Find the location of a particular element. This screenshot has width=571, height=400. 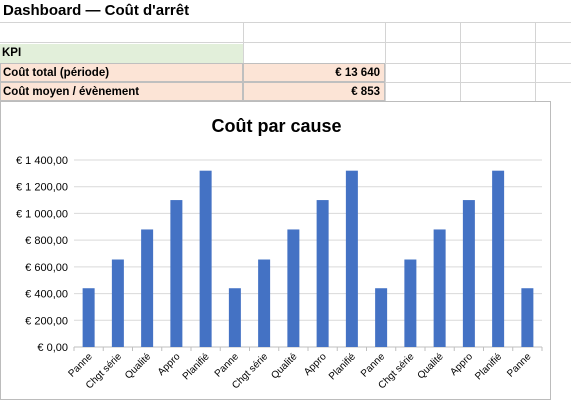

kpi-header: KPI is located at coordinates (121, 53).